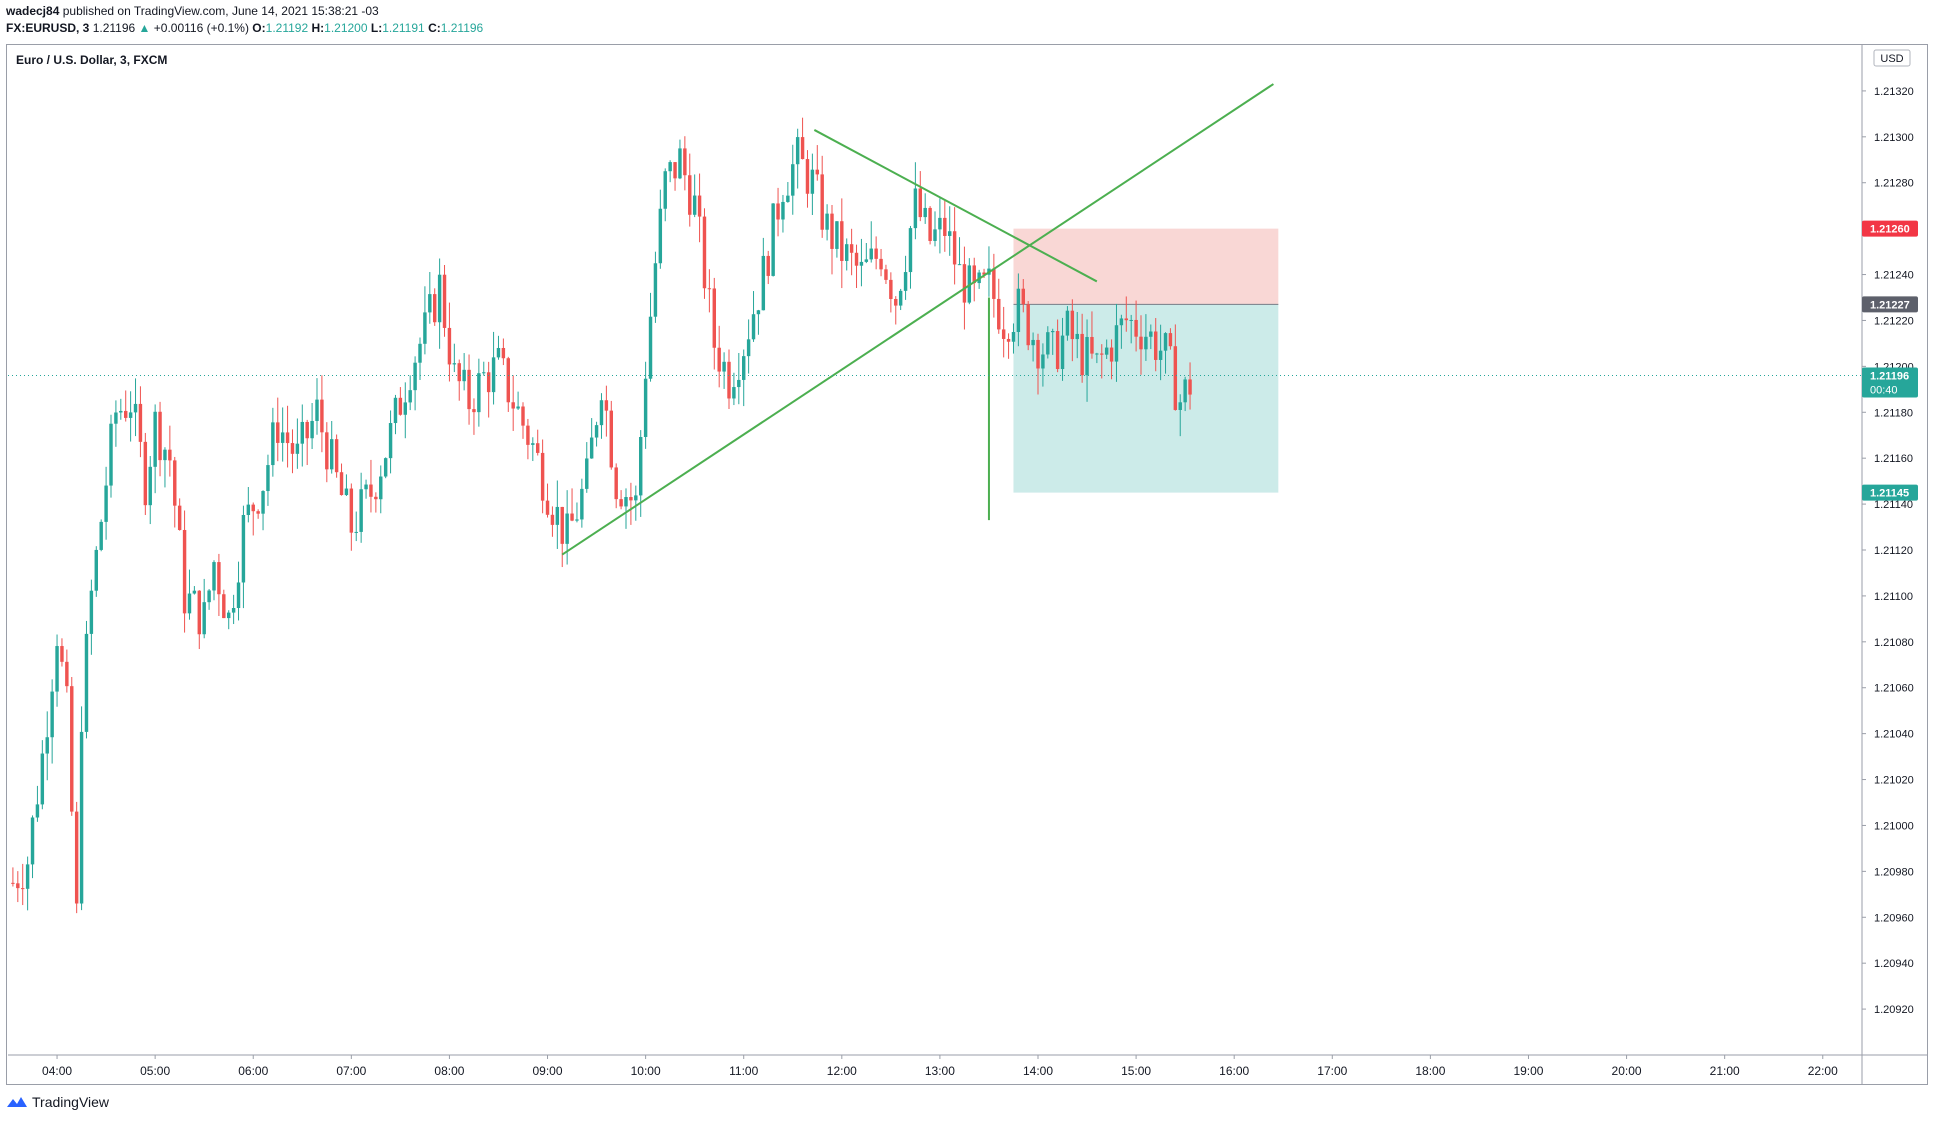 Image resolution: width=1934 pixels, height=1121 pixels. What do you see at coordinates (71, 1102) in the screenshot?
I see `brand-name: TradingView` at bounding box center [71, 1102].